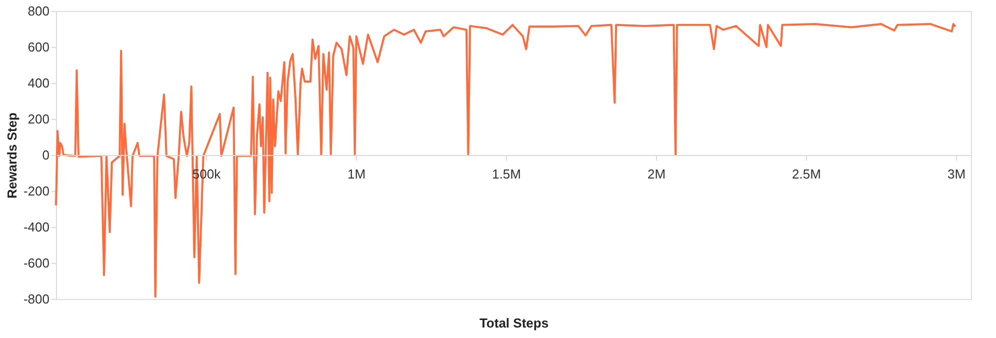 Image resolution: width=996 pixels, height=338 pixels. I want to click on y-tick-label: -200, so click(36, 191).